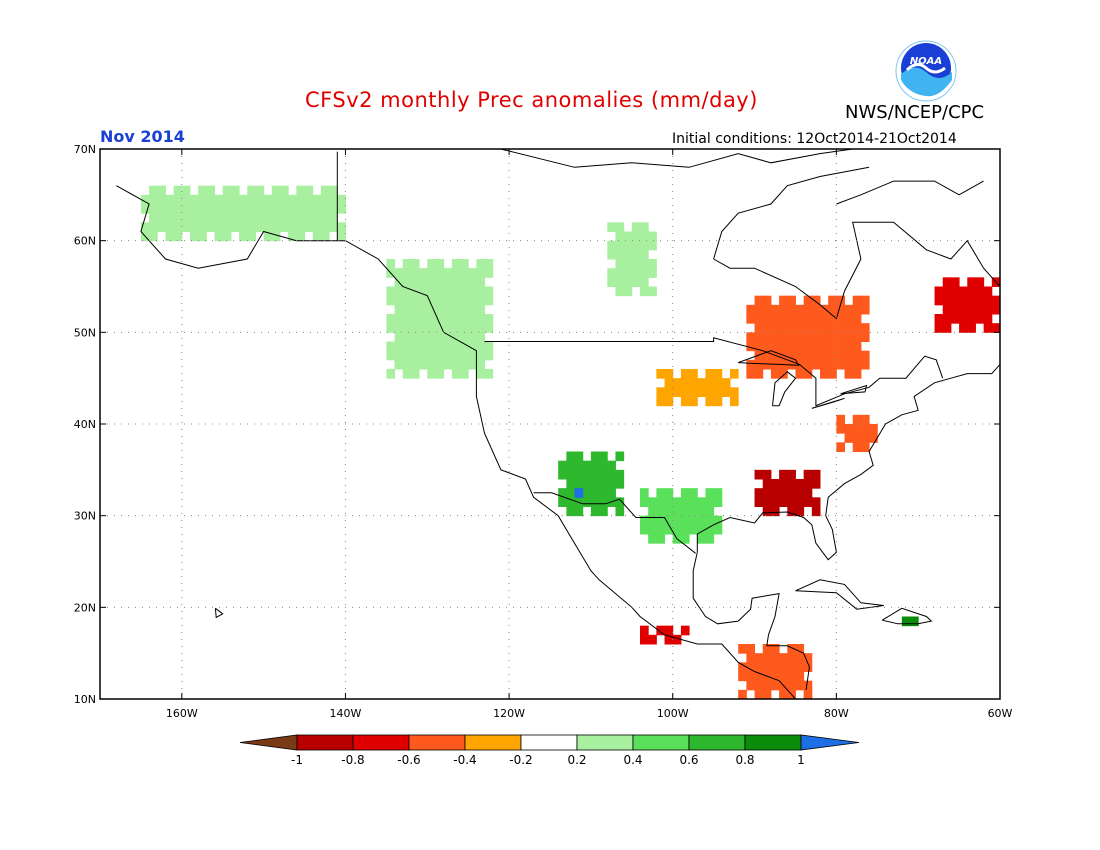 The image size is (1100, 850). I want to click on colorbar-segment, so click(773, 742).